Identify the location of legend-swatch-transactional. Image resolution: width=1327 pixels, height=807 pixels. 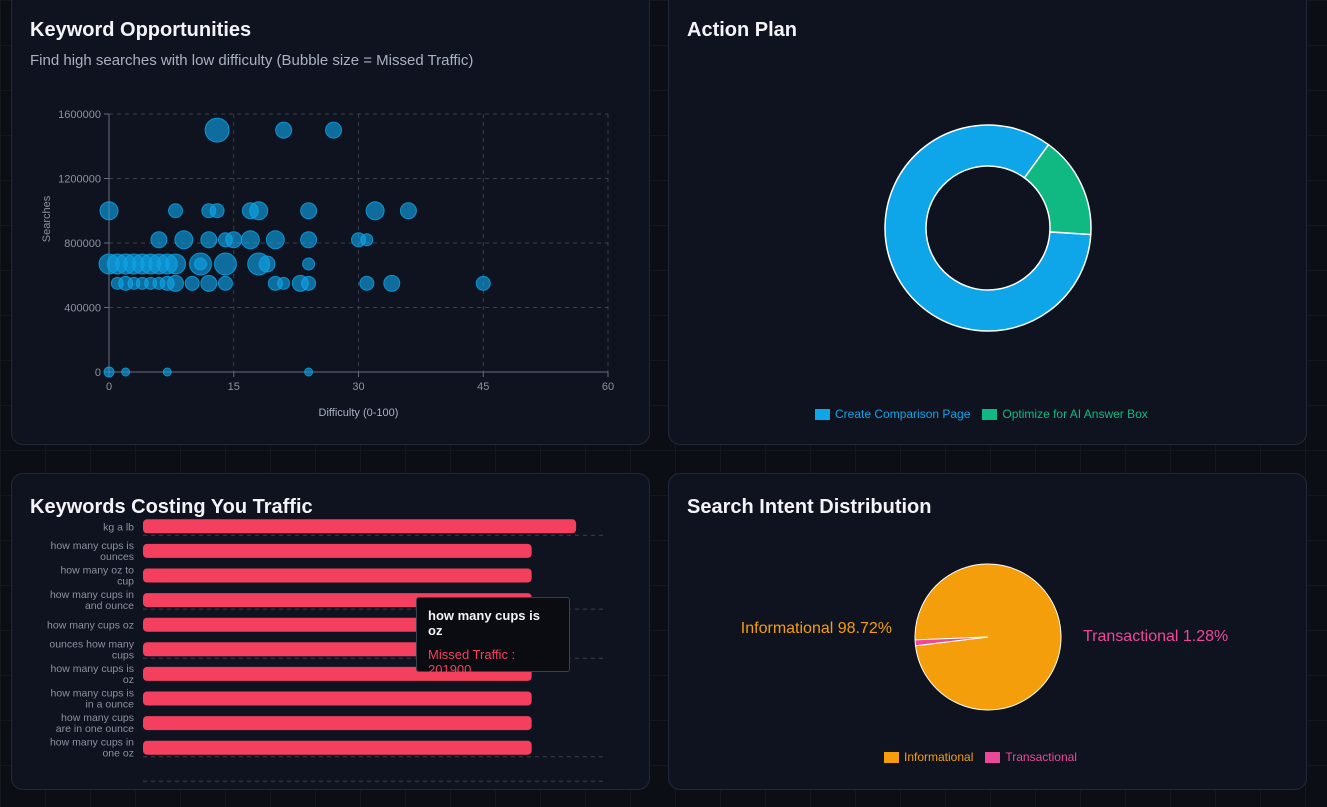
(993, 757).